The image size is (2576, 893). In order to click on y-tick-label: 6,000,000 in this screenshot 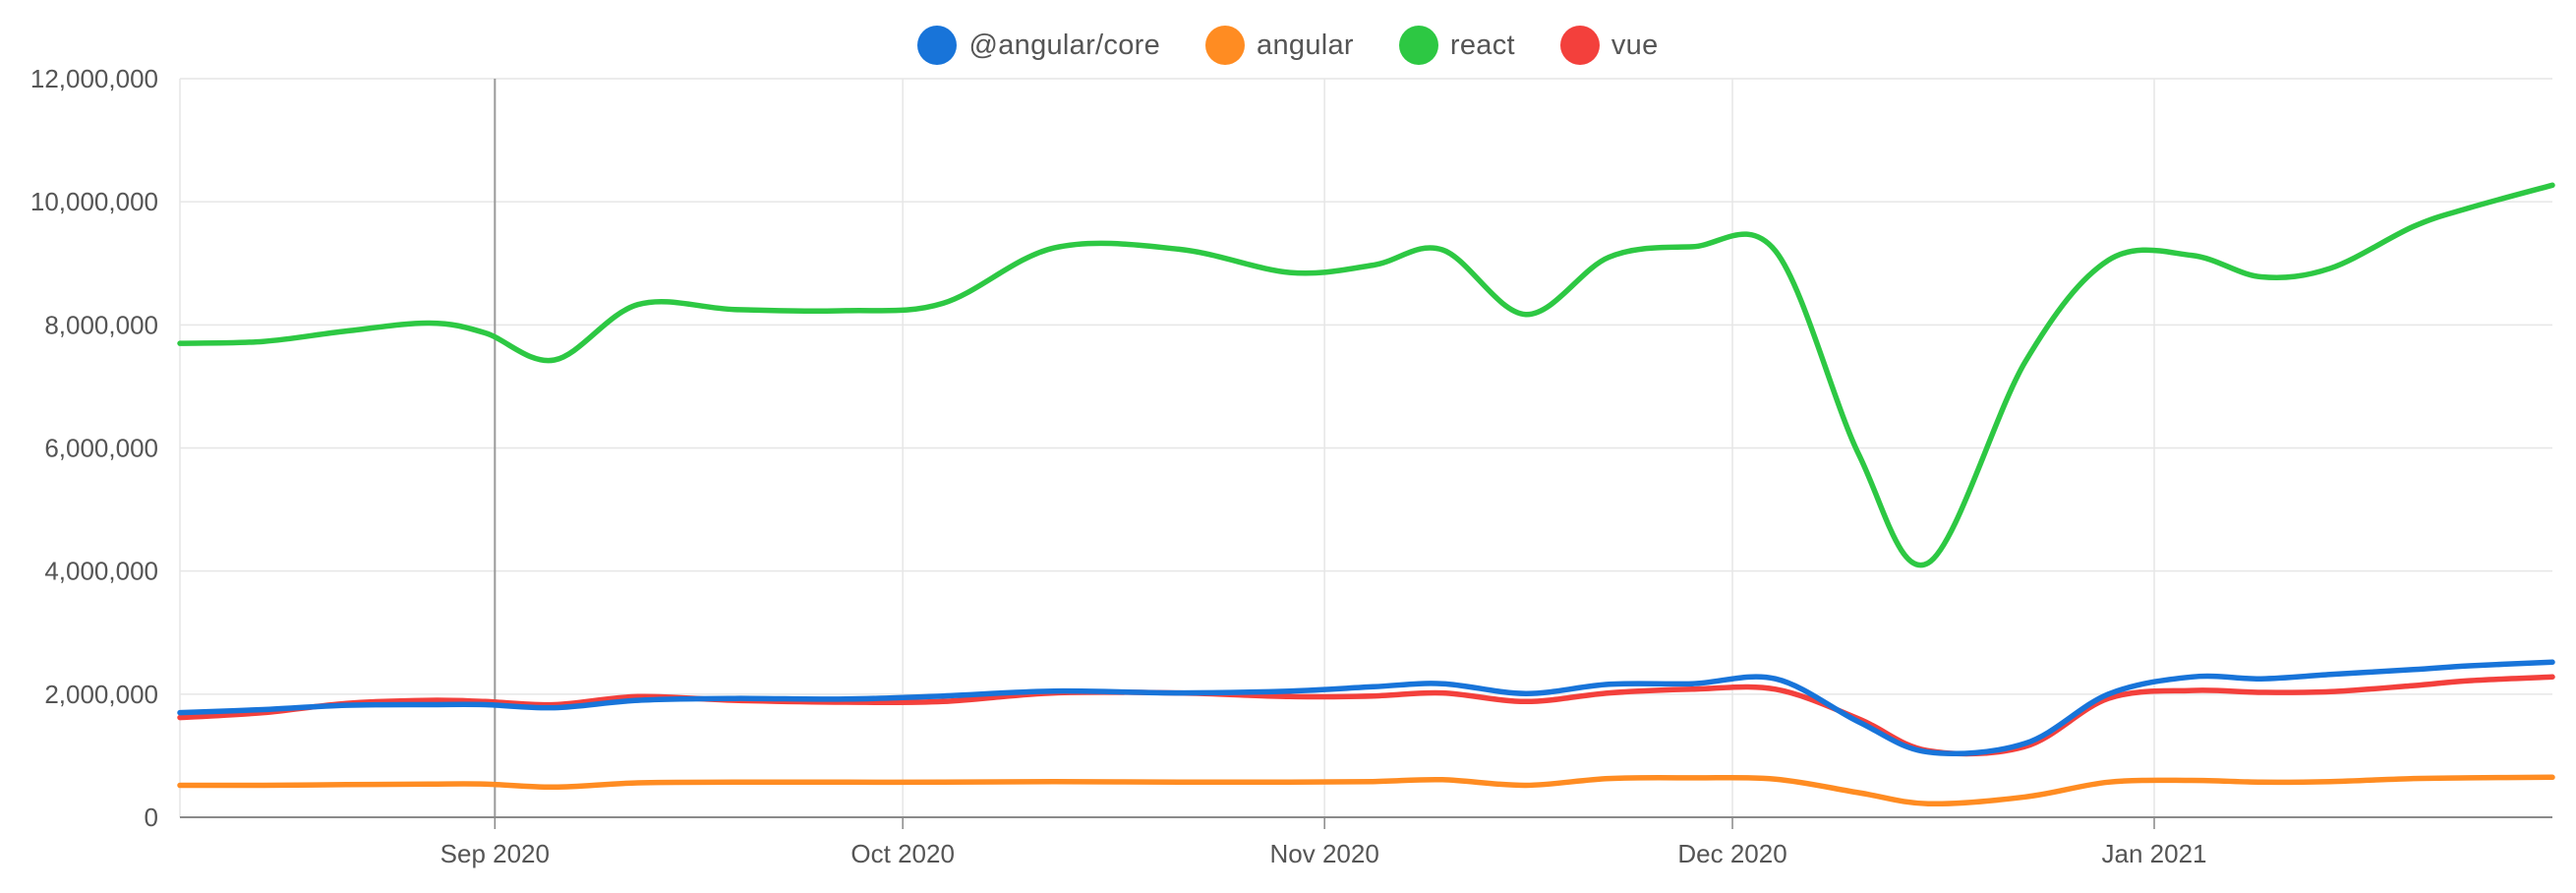, I will do `click(101, 448)`.